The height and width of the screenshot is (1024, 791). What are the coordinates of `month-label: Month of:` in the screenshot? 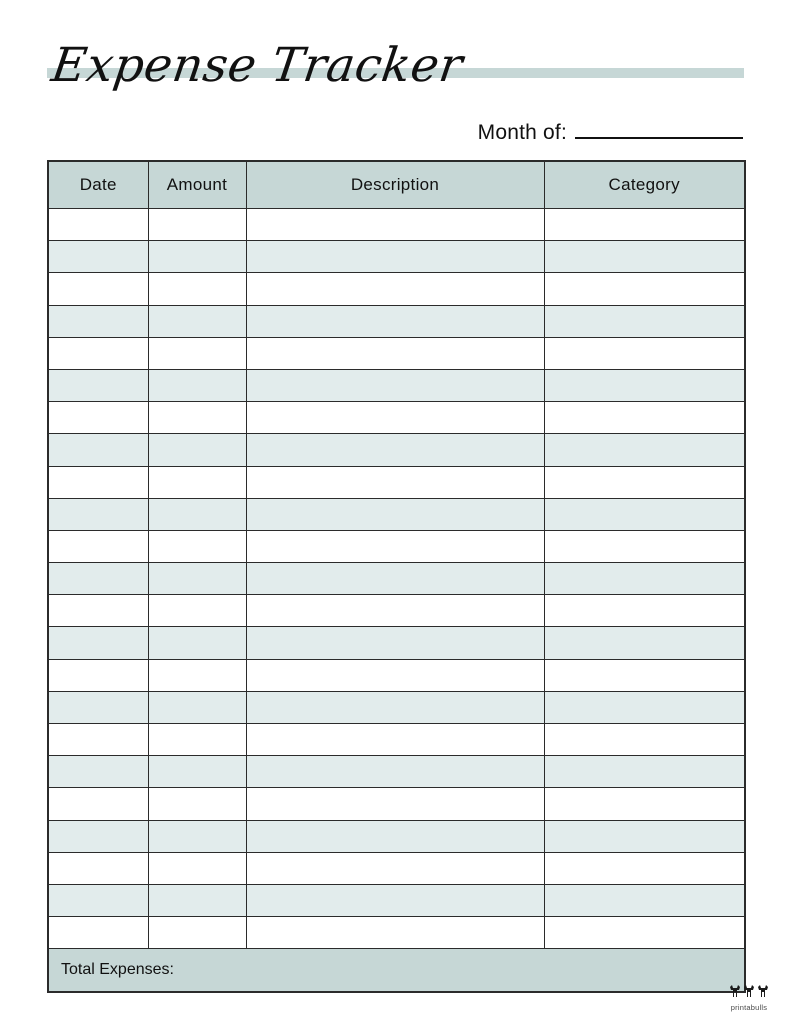 It's located at (522, 132).